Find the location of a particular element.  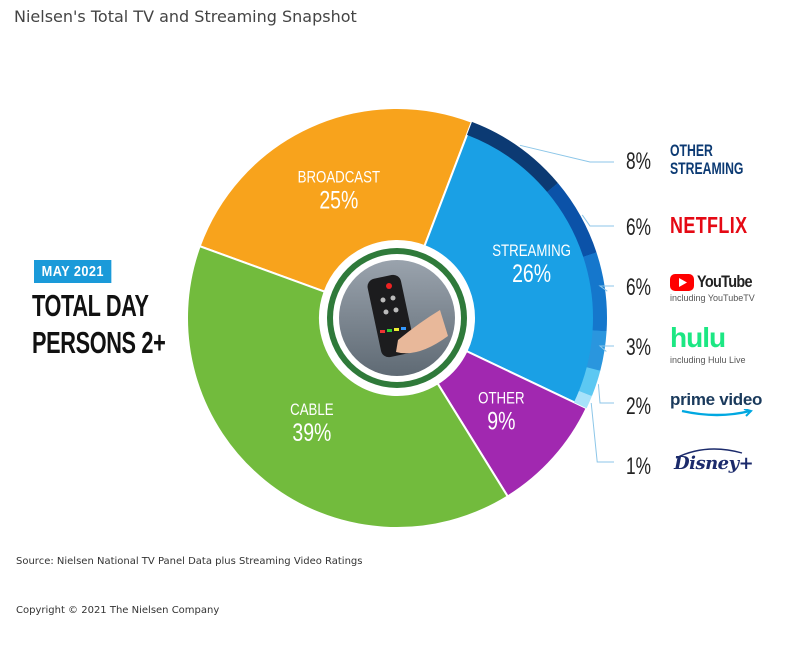

slice-value-cable: 39% is located at coordinates (311, 432).